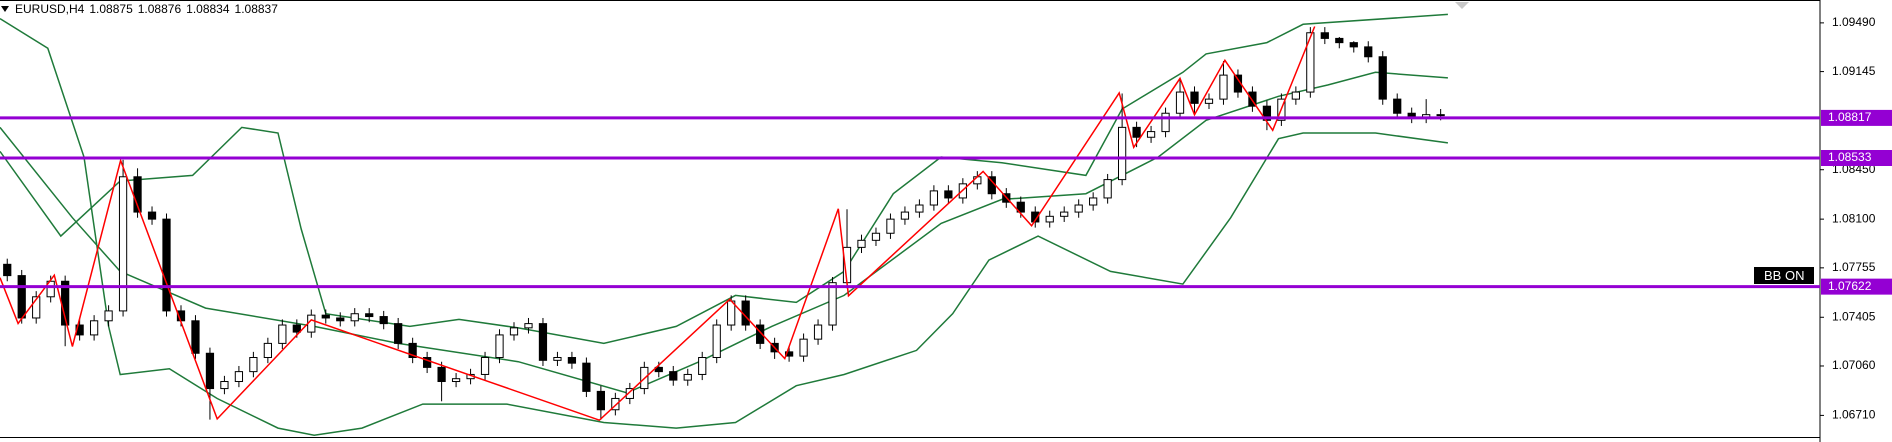 The height and width of the screenshot is (442, 1892). Describe the element at coordinates (1850, 286) in the screenshot. I see `level-label: 1.07622` at that location.